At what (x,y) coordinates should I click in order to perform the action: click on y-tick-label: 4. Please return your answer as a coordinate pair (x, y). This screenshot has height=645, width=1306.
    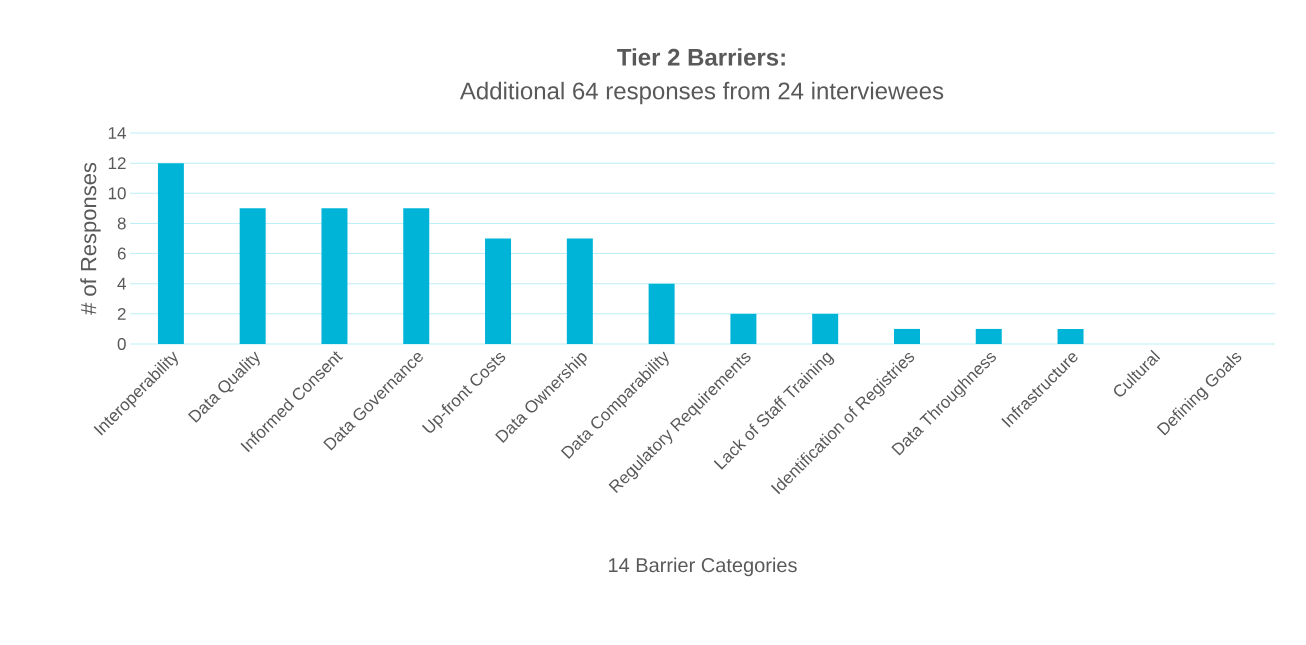
    Looking at the image, I should click on (121, 283).